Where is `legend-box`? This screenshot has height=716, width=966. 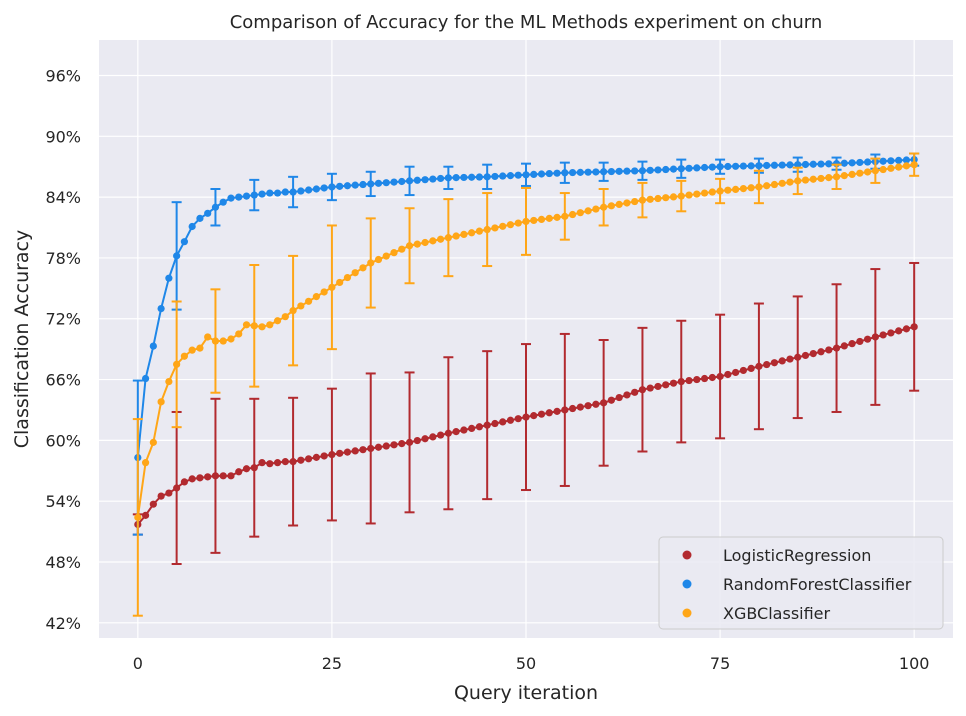 legend-box is located at coordinates (801, 583).